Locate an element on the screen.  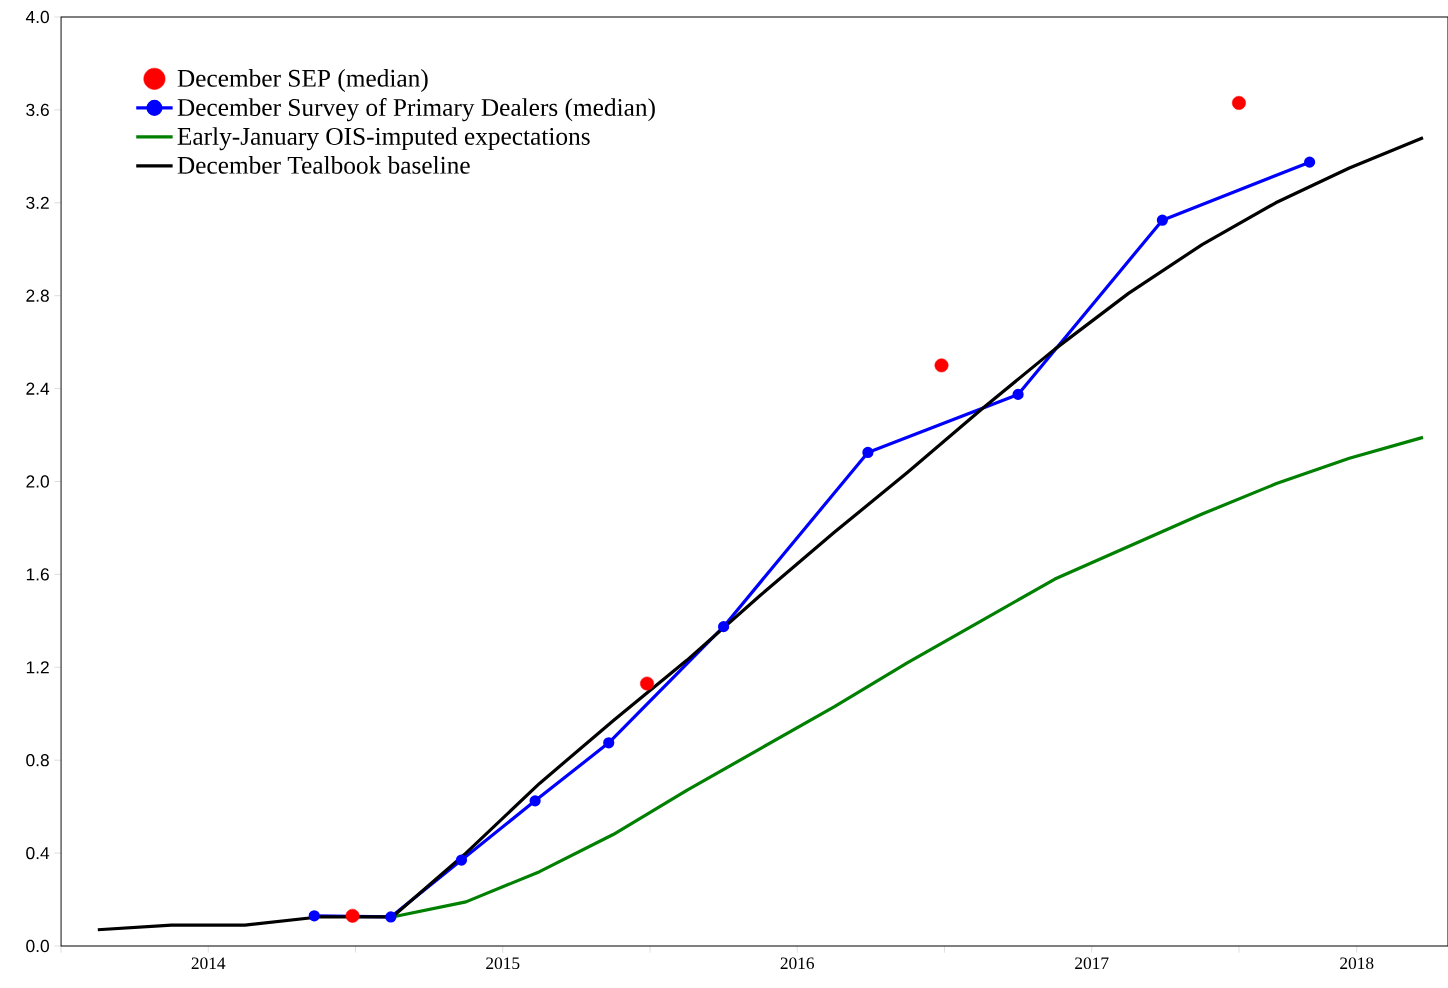
x-tick-label: 2018 is located at coordinates (1357, 963).